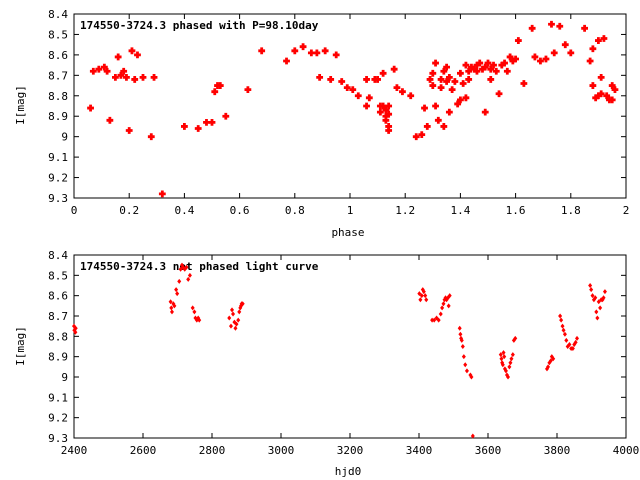  I want to click on raw-y-tick-label: 8.5, so click(58, 275).